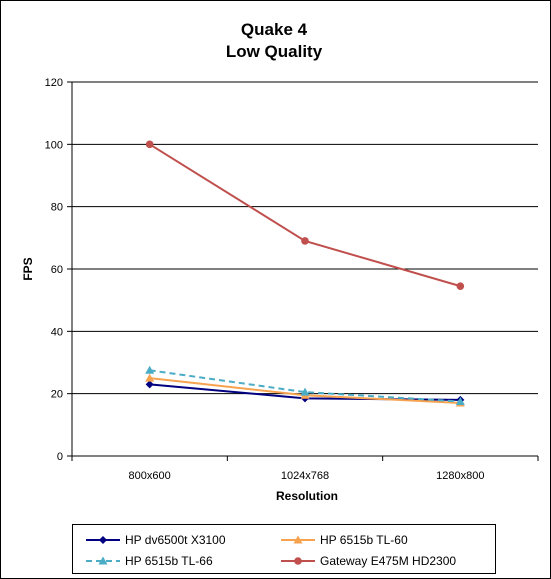 The height and width of the screenshot is (579, 551). Describe the element at coordinates (169, 561) in the screenshot. I see `legend-label: HP 6515b TL-66` at that location.